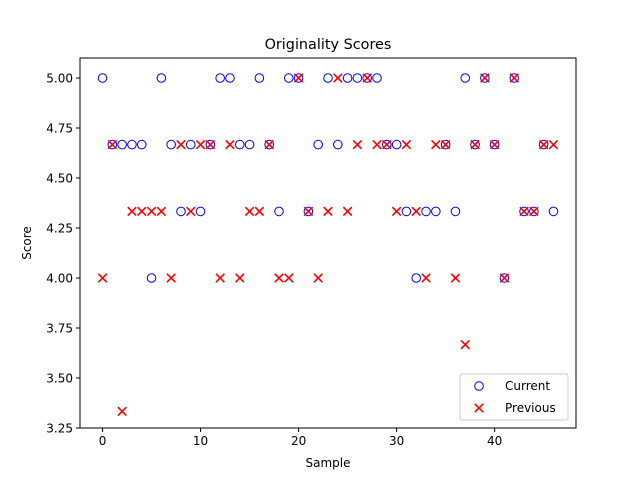  I want to click on x-tick-label: 10, so click(200, 441).